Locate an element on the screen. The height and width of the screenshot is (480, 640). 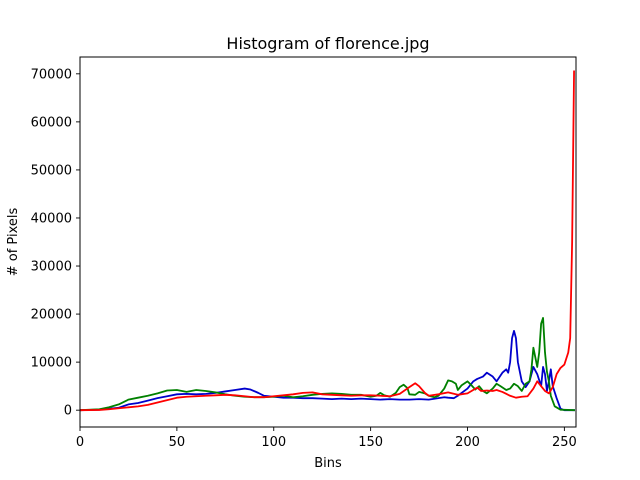
x-tick-label: 200 is located at coordinates (467, 442).